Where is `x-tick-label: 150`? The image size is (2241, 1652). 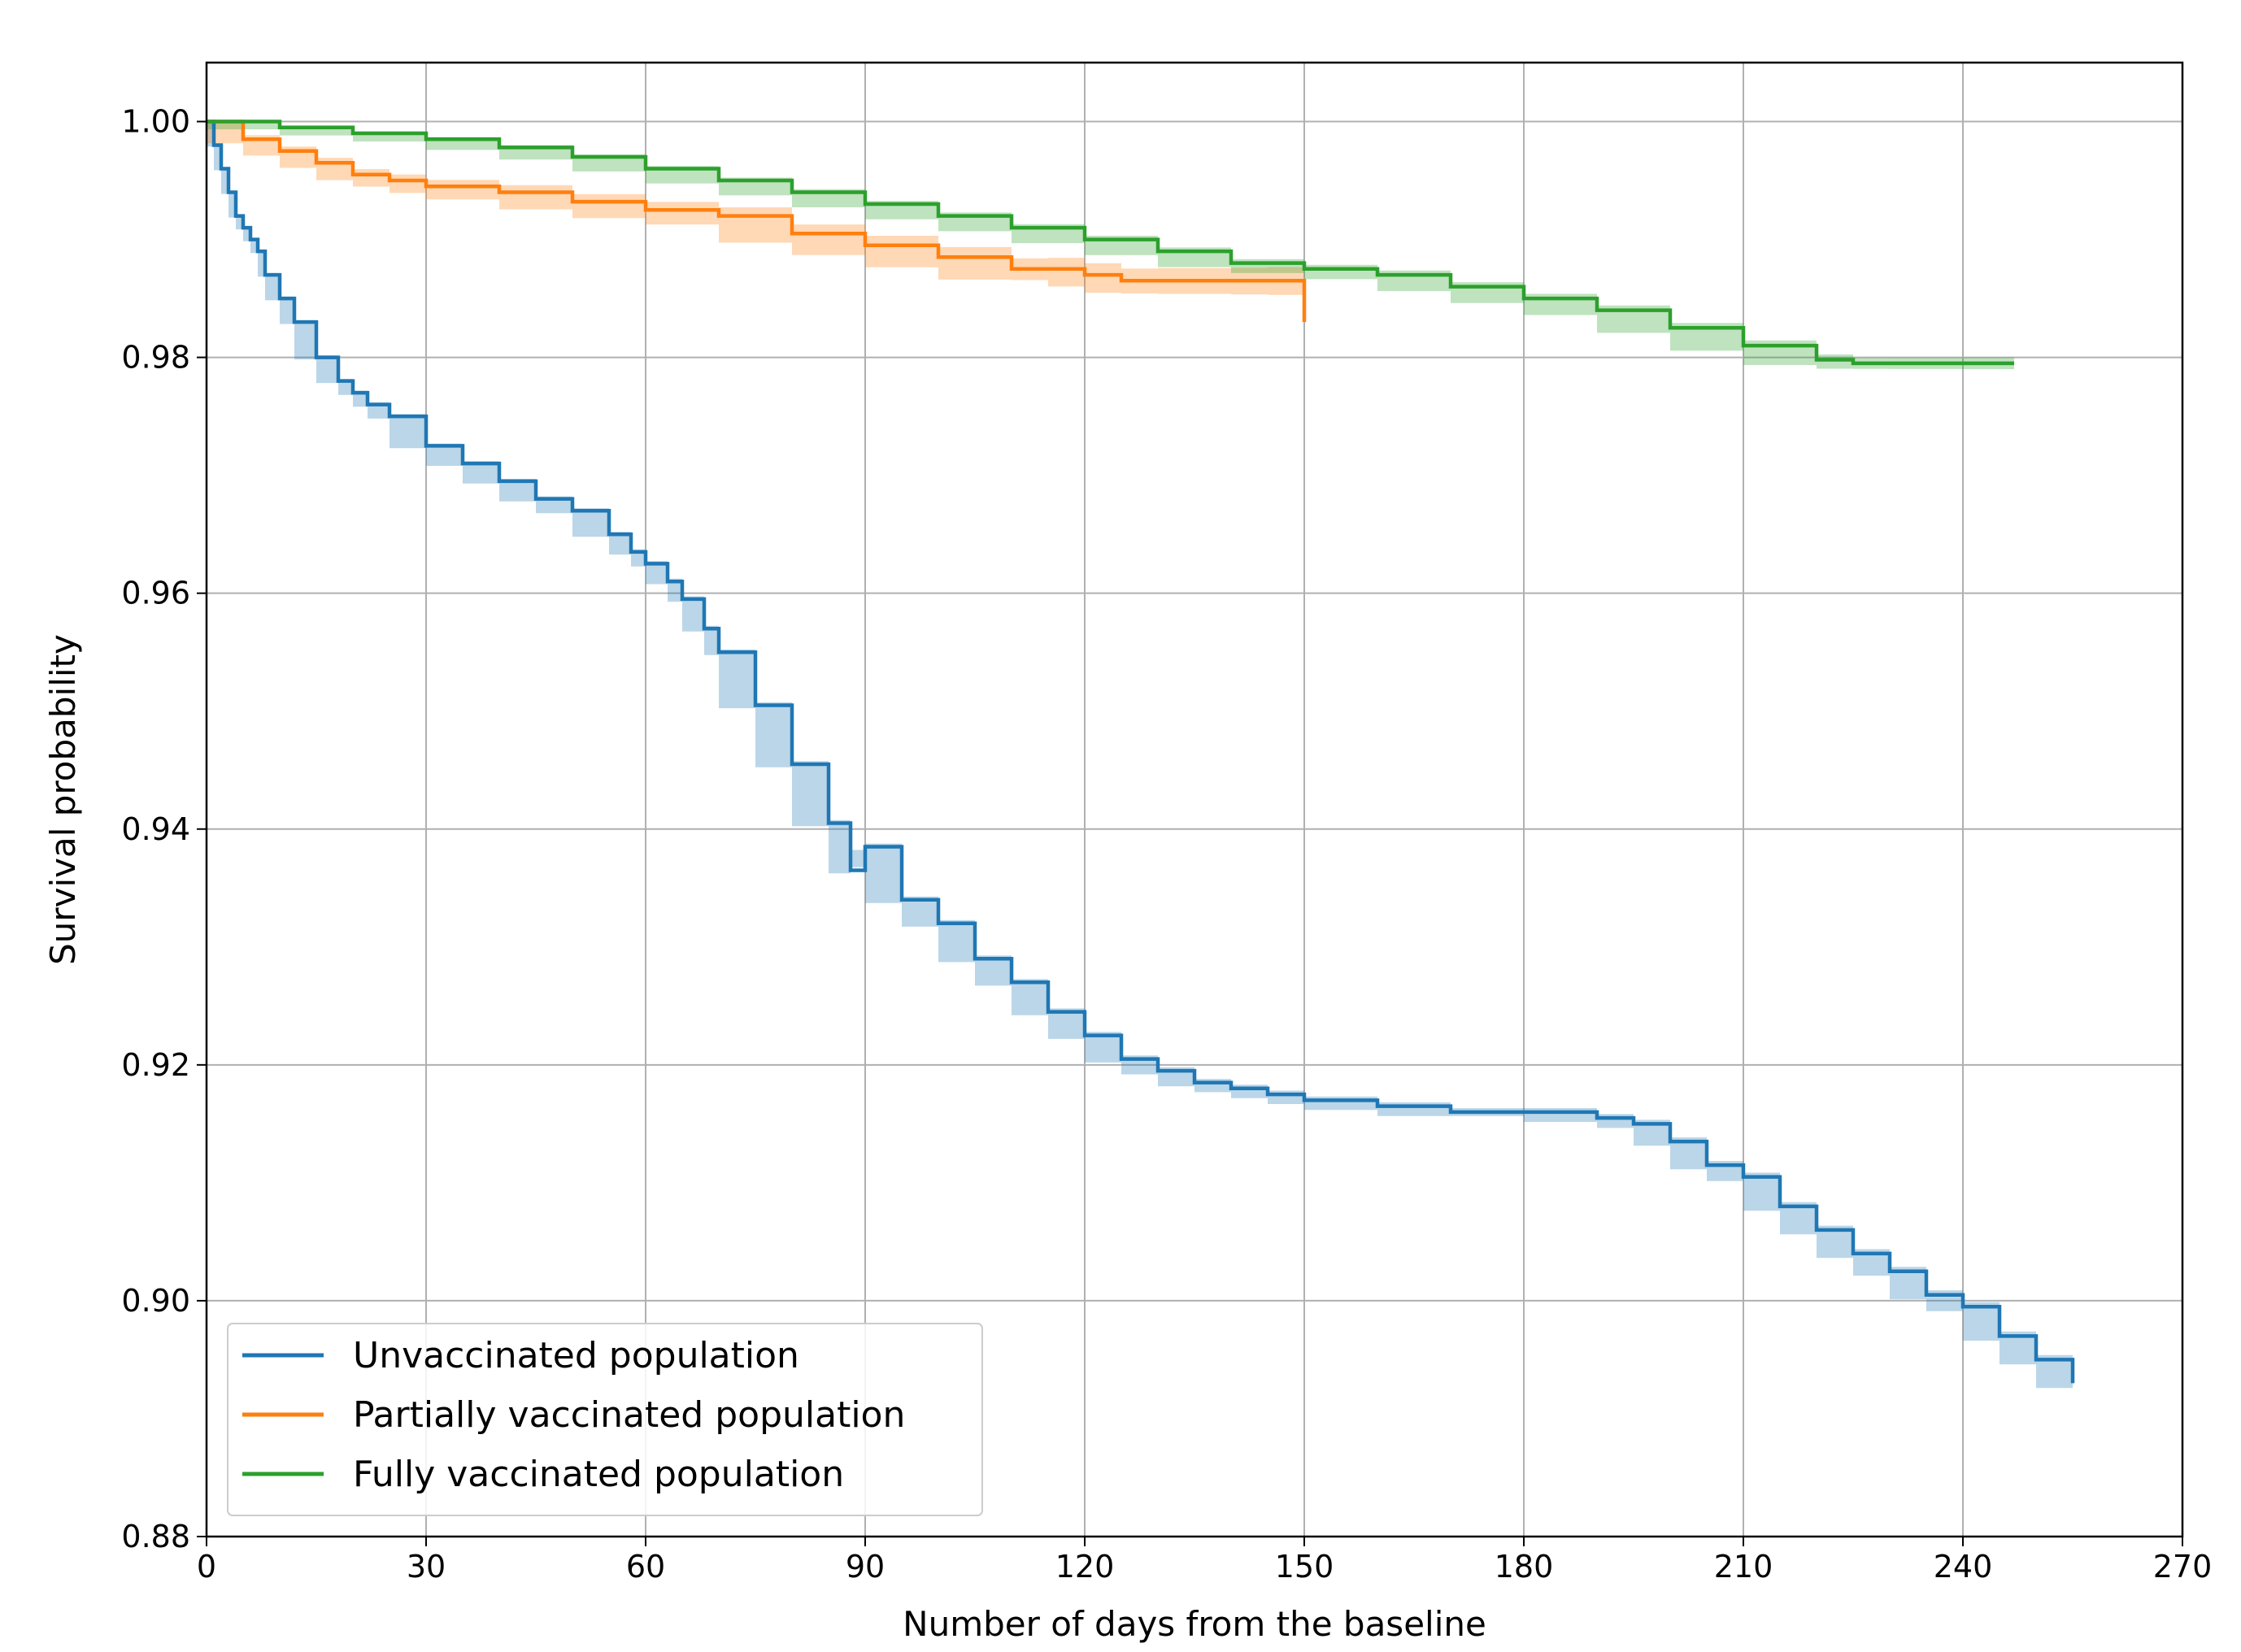
x-tick-label: 150 is located at coordinates (1304, 1567).